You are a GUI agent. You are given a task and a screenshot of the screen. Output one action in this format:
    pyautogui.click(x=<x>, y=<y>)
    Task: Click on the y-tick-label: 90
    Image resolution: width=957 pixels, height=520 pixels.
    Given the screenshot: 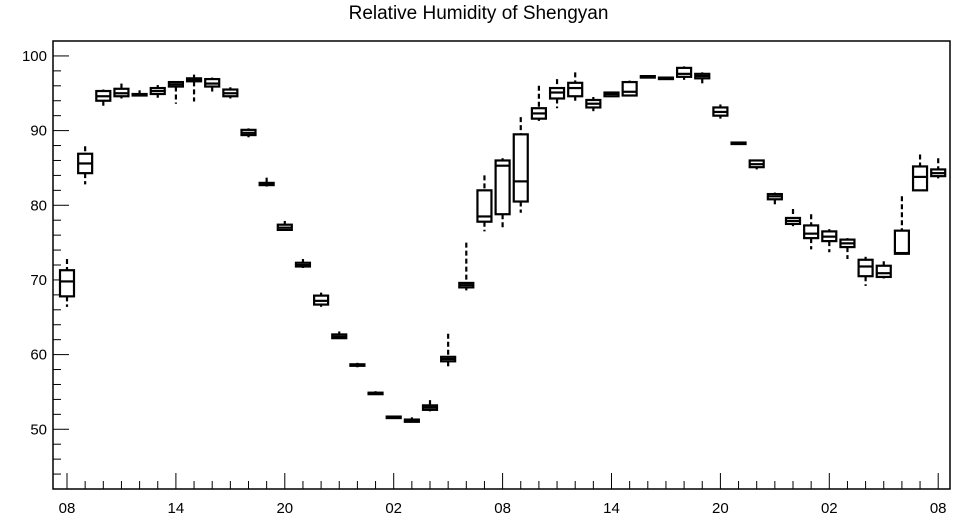 What is the action you would take?
    pyautogui.click(x=38, y=131)
    